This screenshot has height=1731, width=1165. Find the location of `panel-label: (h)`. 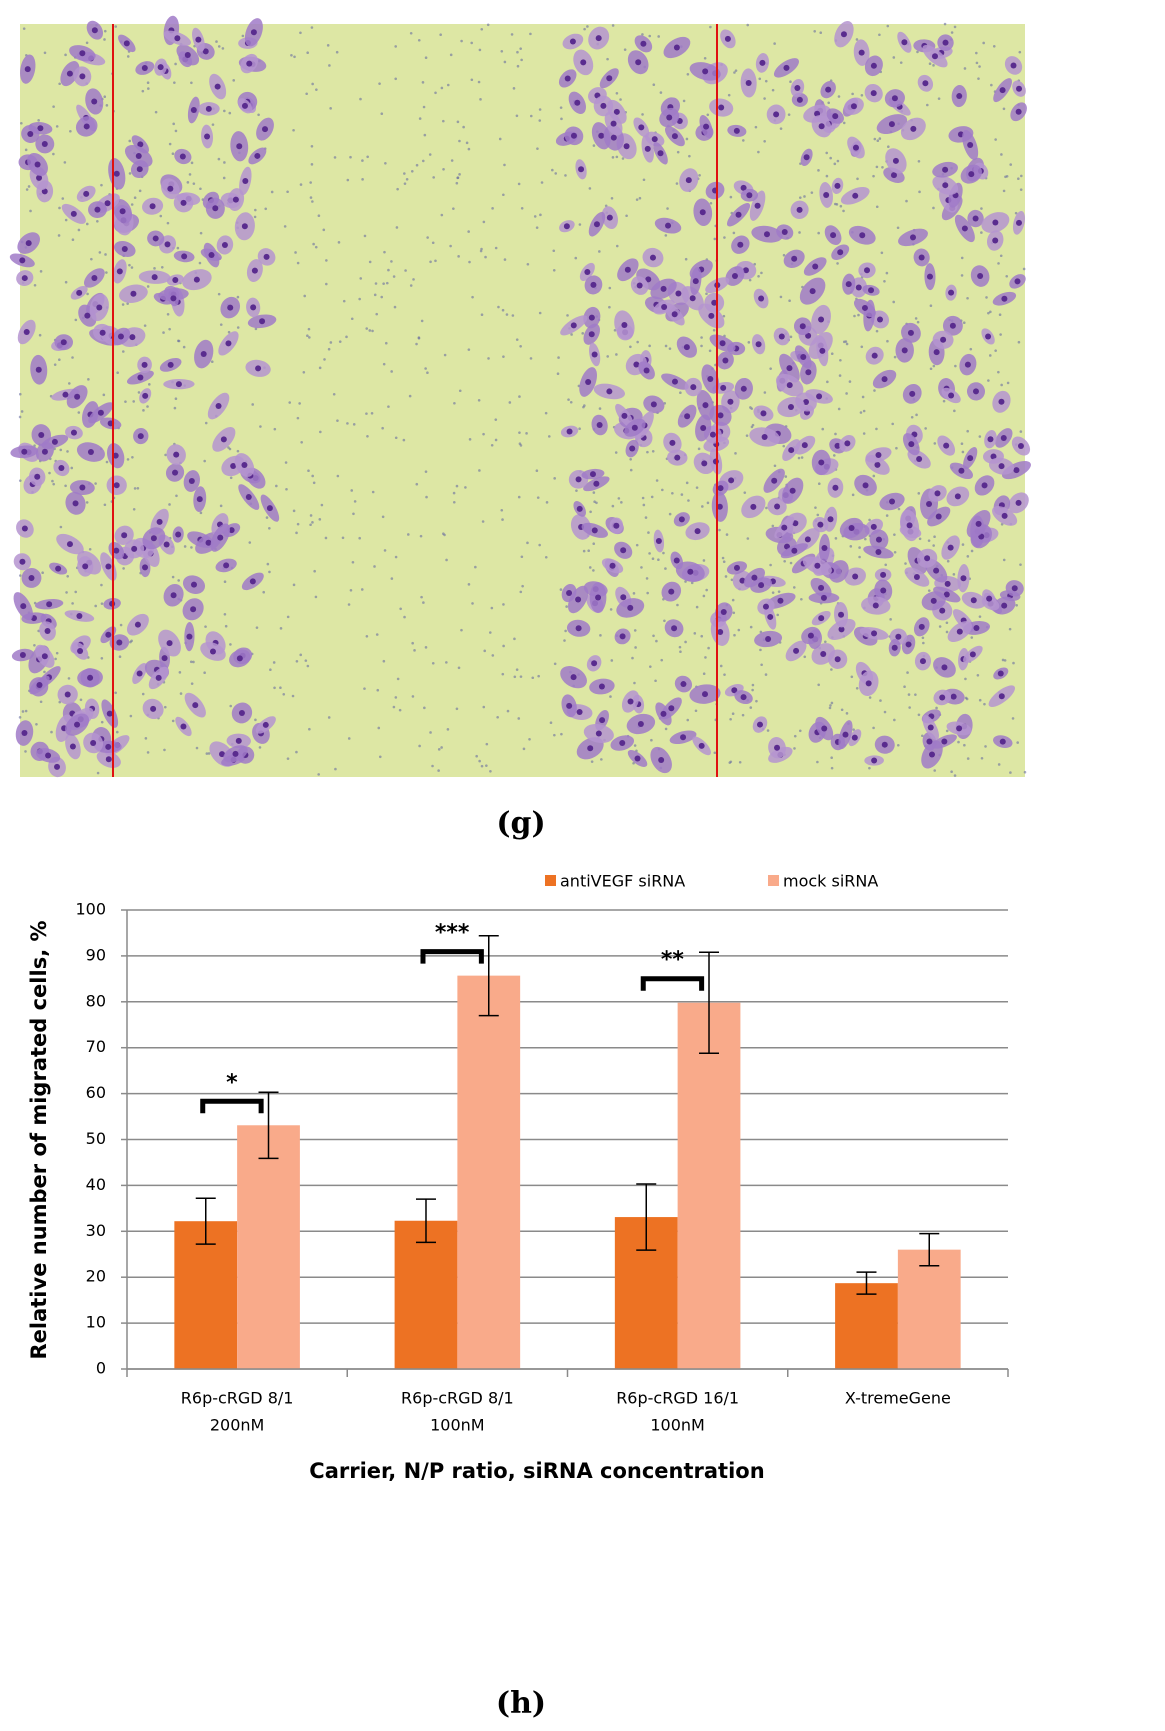

panel-label: (h) is located at coordinates (521, 1703).